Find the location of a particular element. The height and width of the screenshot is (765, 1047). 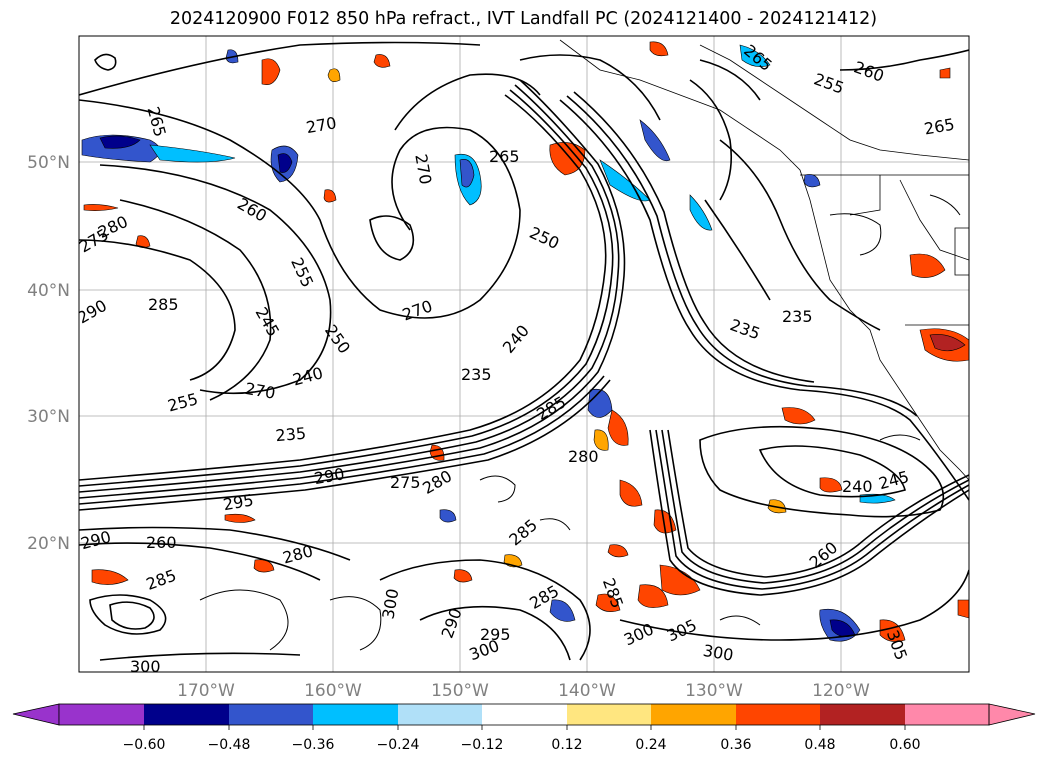

contour-label: 280 is located at coordinates (583, 456).